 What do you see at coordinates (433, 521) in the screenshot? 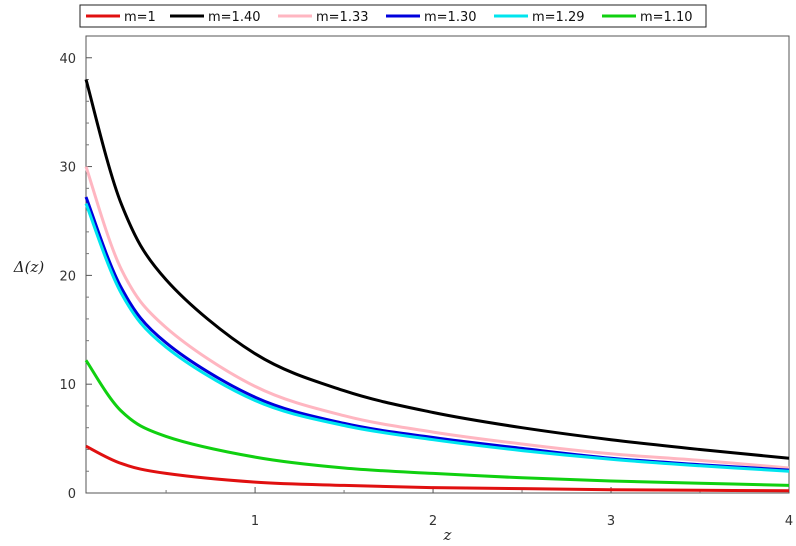
I see `x-tick-label: 2` at bounding box center [433, 521].